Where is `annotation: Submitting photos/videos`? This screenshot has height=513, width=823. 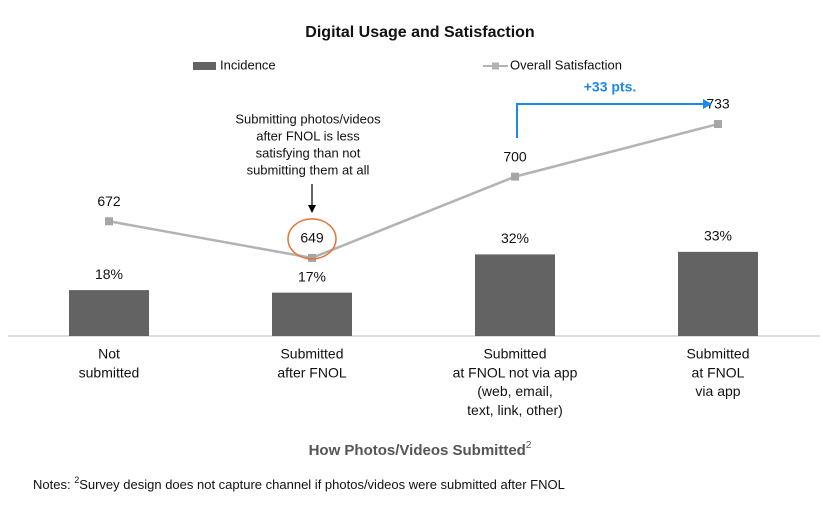
annotation: Submitting photos/videos is located at coordinates (308, 118).